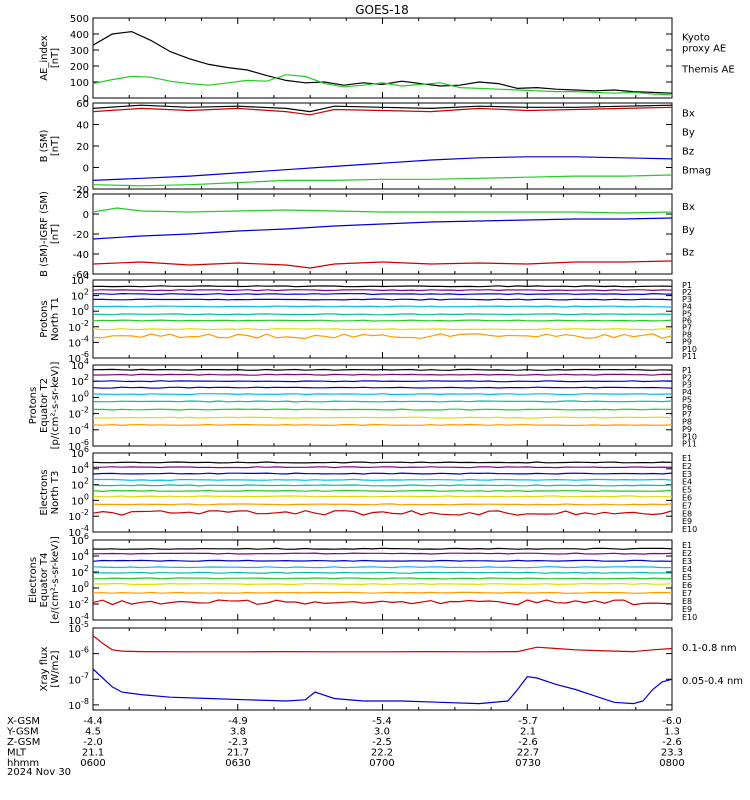 The height and width of the screenshot is (800, 750). What do you see at coordinates (78, 341) in the screenshot?
I see `y-tick-label: 10⁻⁴` at bounding box center [78, 341].